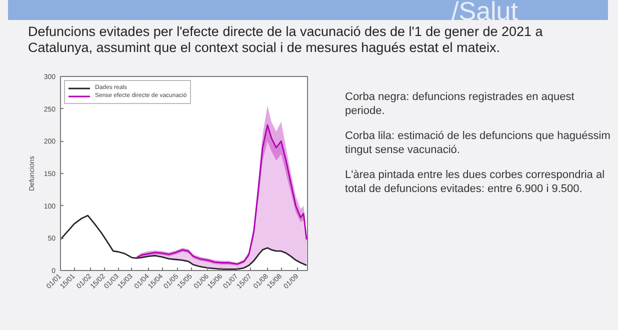  I want to click on text: Corba negra: defuncions registrades en aquest periode., so click(460, 104).